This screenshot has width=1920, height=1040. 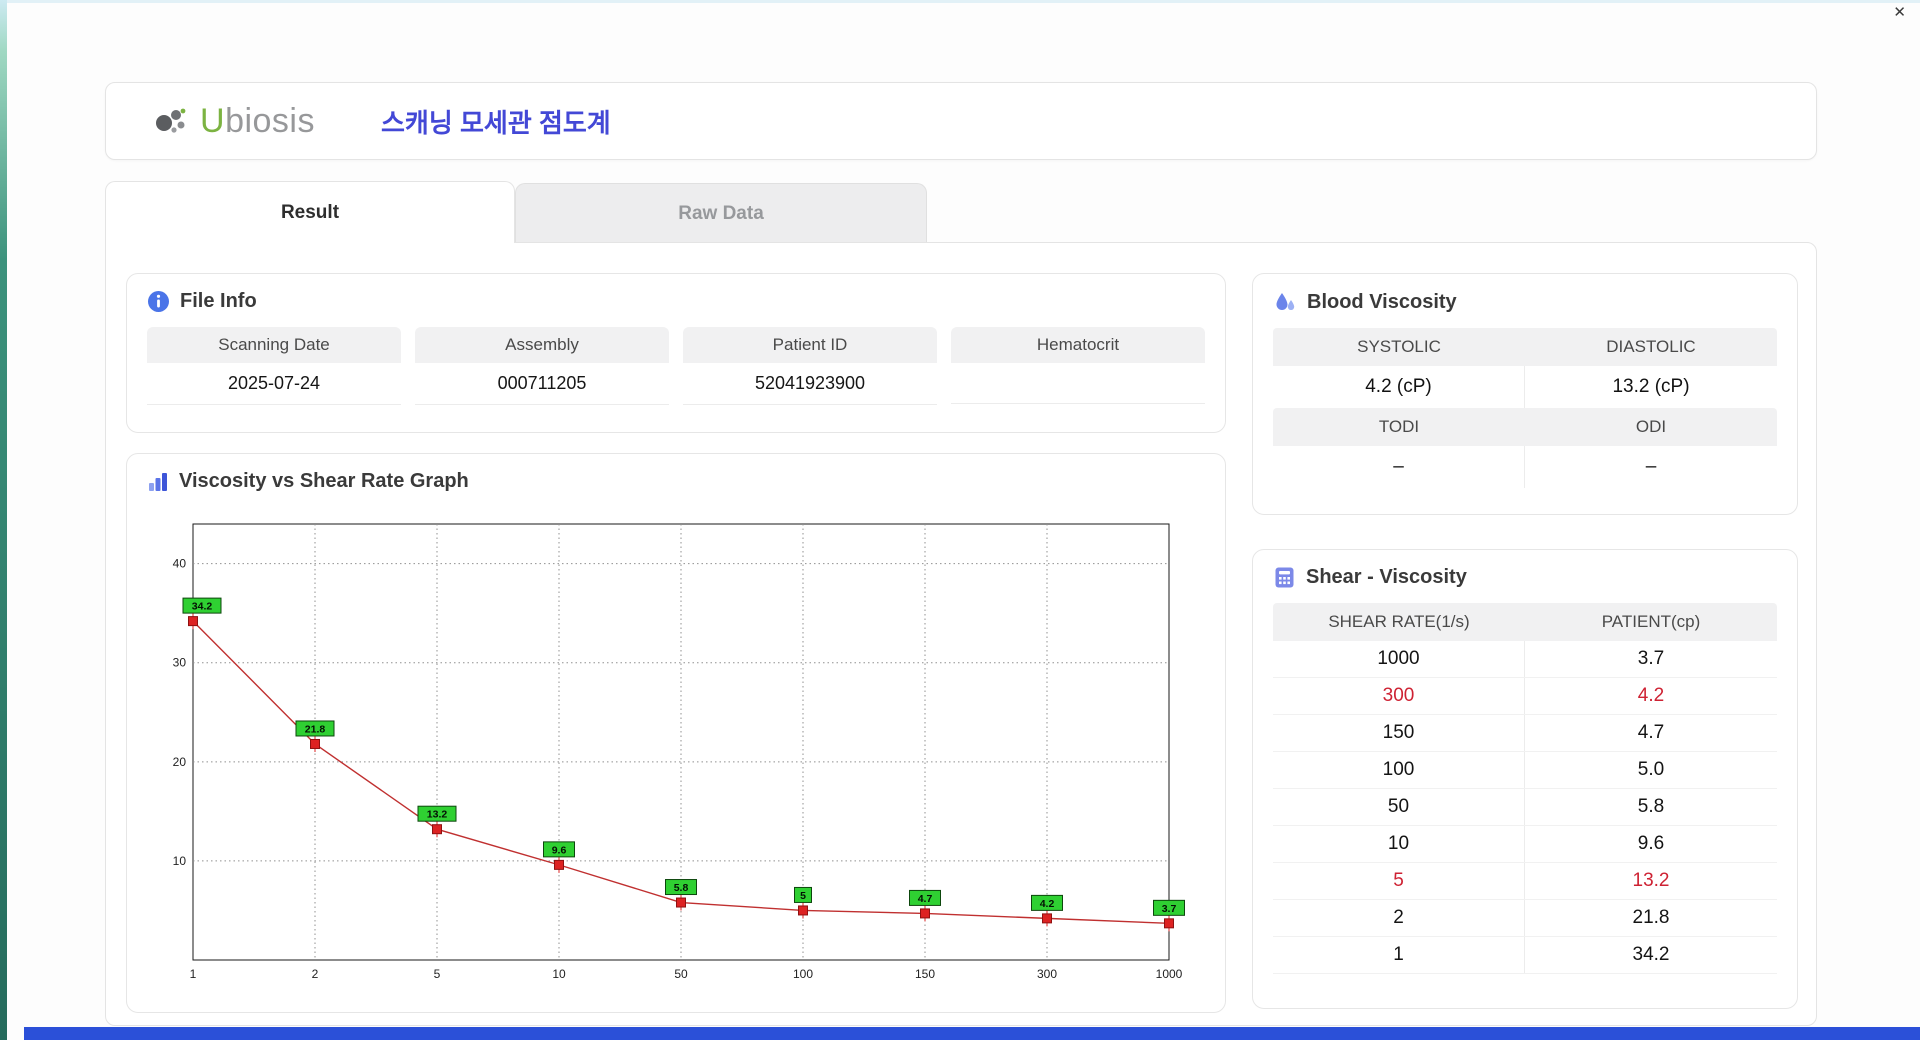 I want to click on blood-viscosity-title: Blood Viscosity, so click(x=1382, y=301).